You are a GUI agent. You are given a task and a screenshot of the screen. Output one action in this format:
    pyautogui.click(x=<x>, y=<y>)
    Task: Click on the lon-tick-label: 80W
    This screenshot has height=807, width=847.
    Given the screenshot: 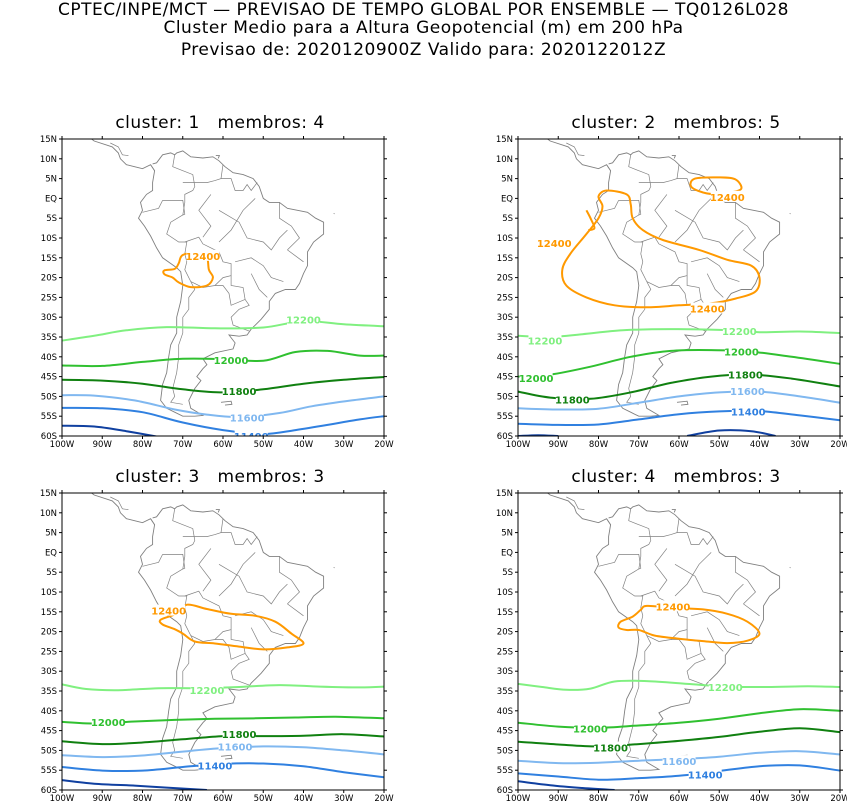 What is the action you would take?
    pyautogui.click(x=599, y=445)
    